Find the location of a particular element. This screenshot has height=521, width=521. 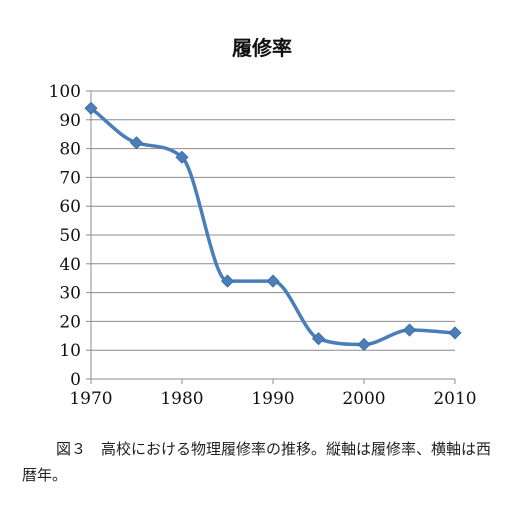

data-point-1970 is located at coordinates (91, 108).